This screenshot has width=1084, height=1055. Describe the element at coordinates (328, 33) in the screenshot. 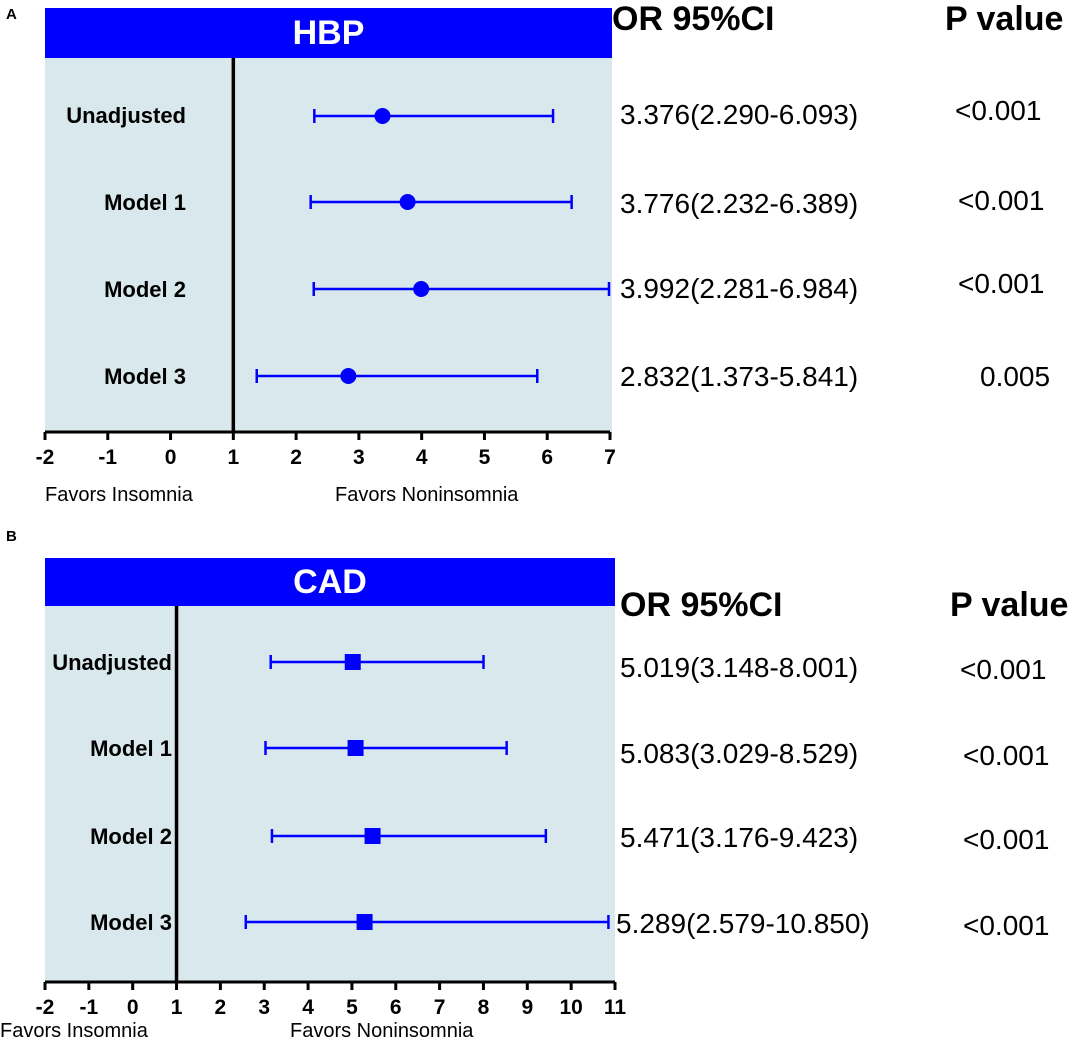

I see `chart-title-banner: HBP` at that location.